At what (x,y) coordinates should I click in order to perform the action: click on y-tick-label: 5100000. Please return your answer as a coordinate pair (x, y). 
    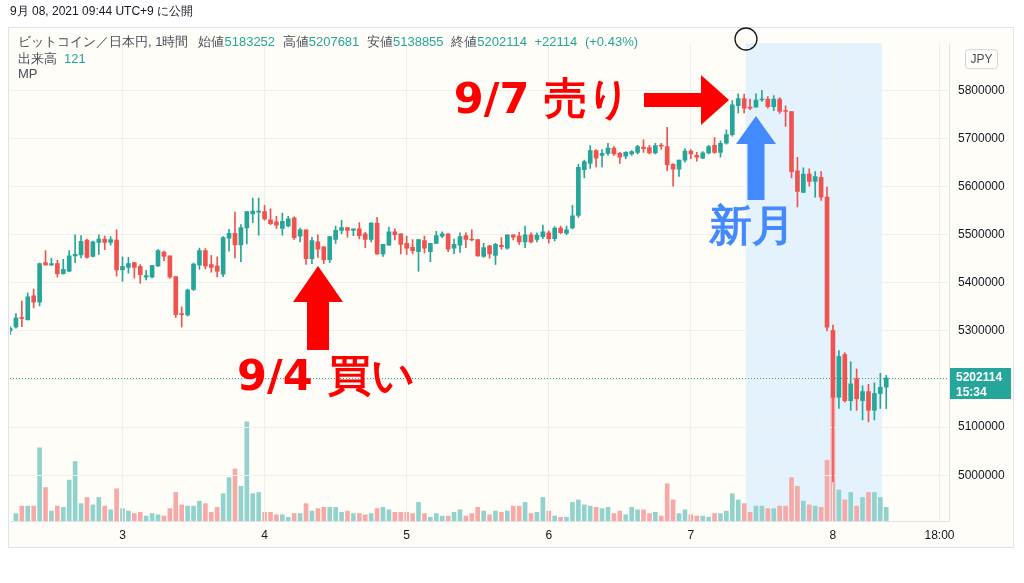
    Looking at the image, I should click on (982, 426).